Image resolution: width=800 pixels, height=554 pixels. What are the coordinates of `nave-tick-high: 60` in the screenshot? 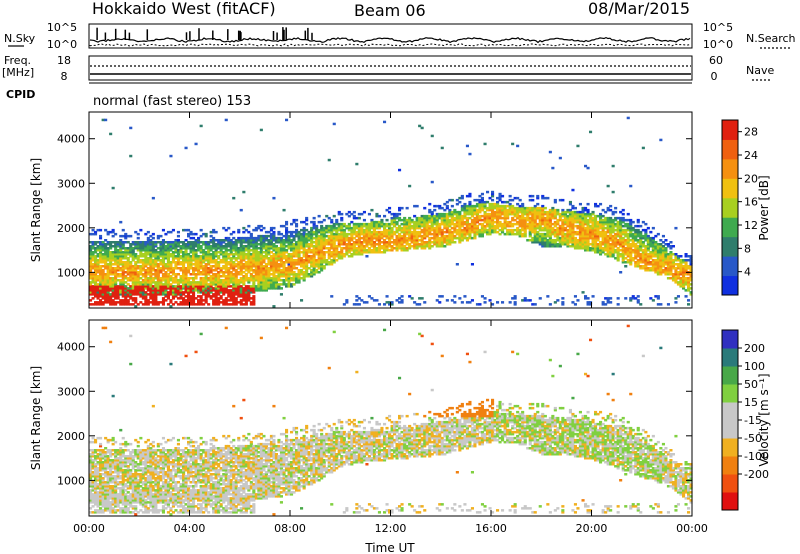 It's located at (716, 60).